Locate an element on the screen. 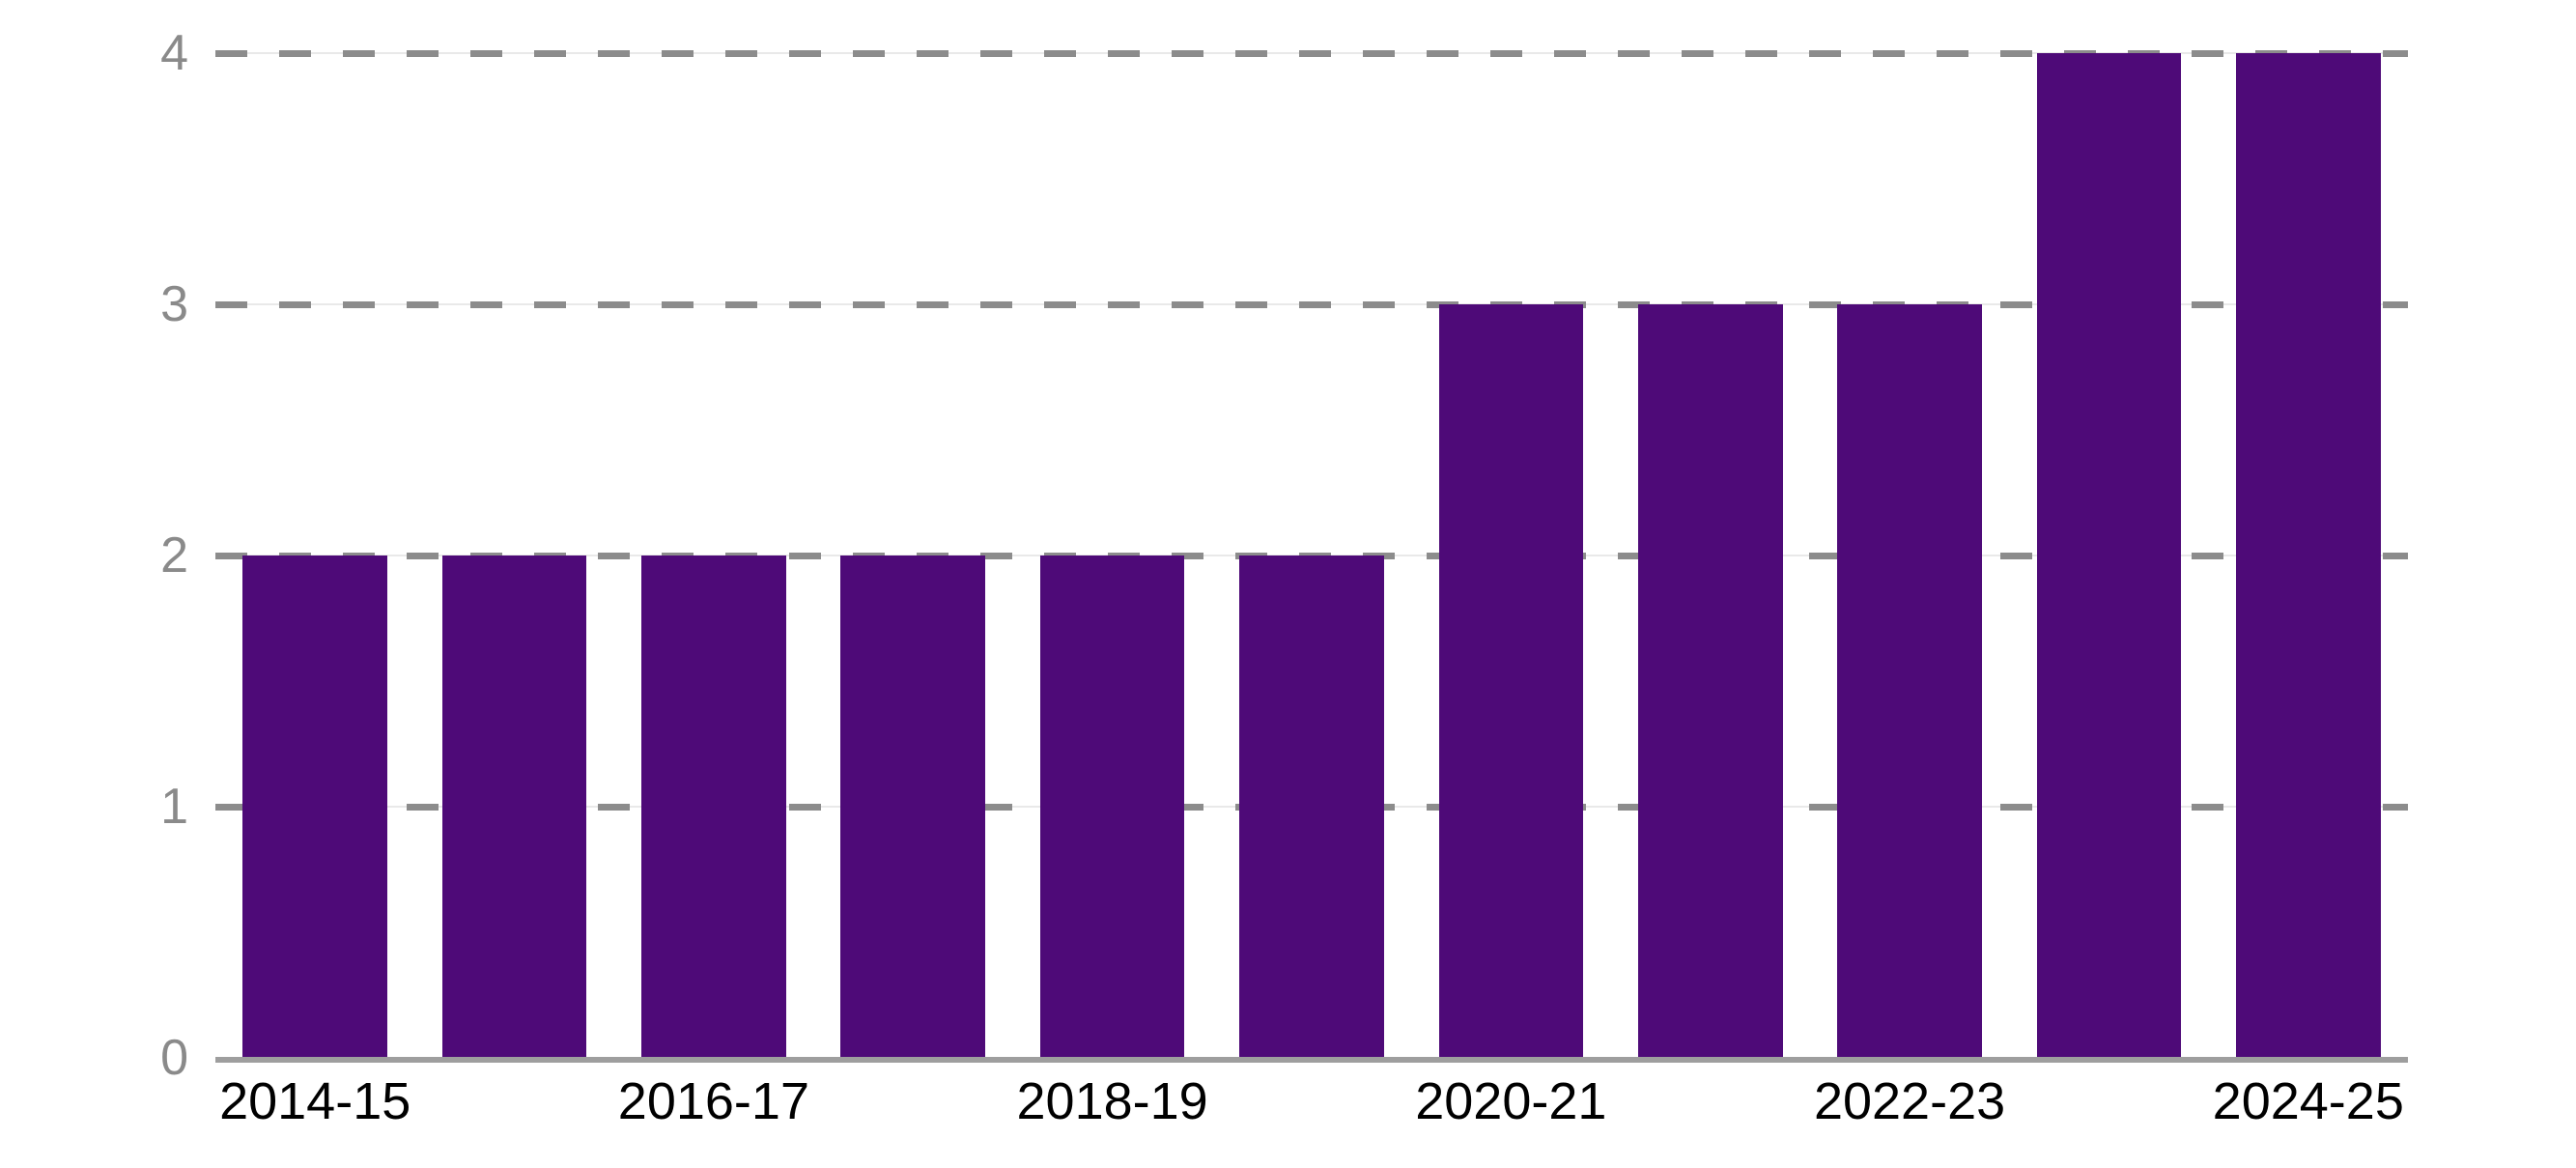 This screenshot has width=2576, height=1168. x-tick-label-2014-15: 2014-15 is located at coordinates (315, 1101).